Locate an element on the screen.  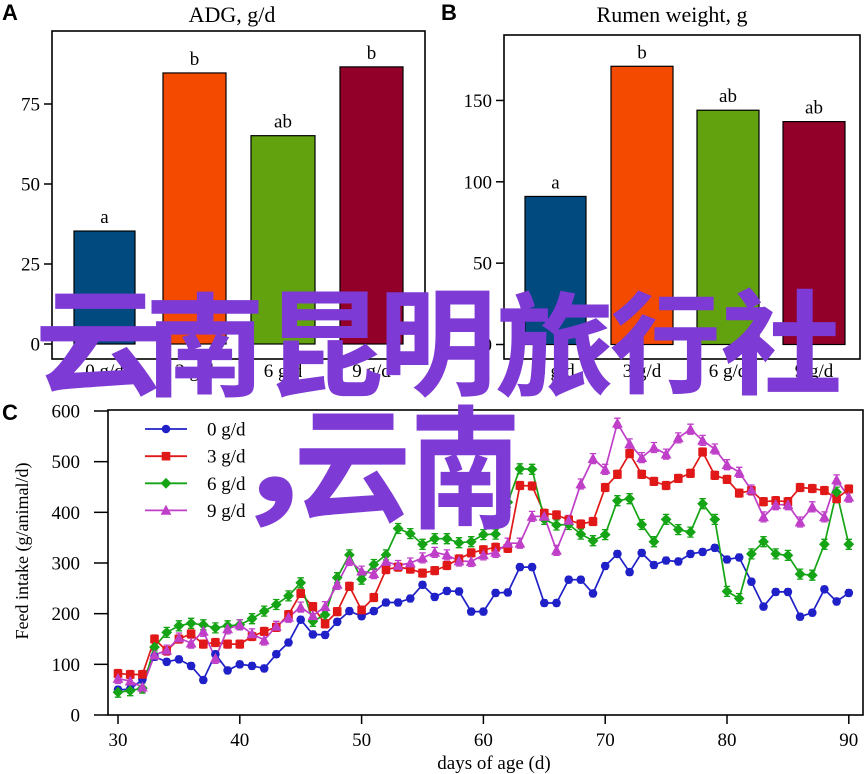
svg-text: 40 is located at coordinates (239, 740).